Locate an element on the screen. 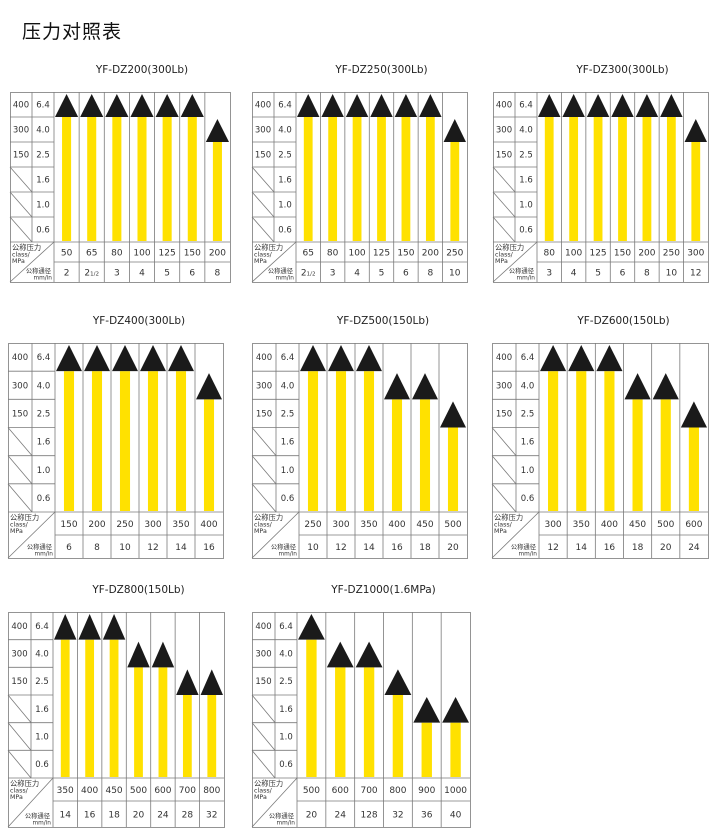 The image size is (720, 834). inch-label: 8 is located at coordinates (97, 548).